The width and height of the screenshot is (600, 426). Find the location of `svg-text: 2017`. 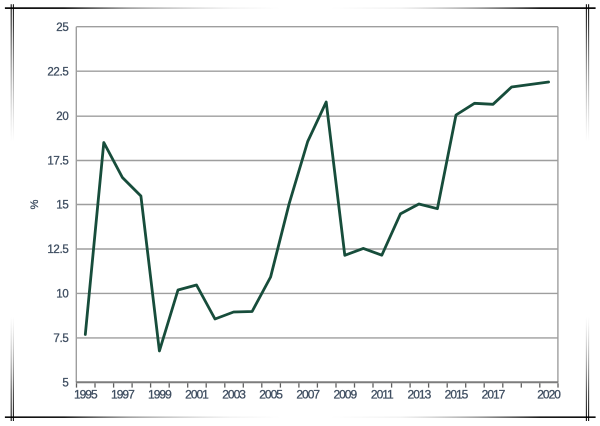

svg-text: 2017 is located at coordinates (494, 395).